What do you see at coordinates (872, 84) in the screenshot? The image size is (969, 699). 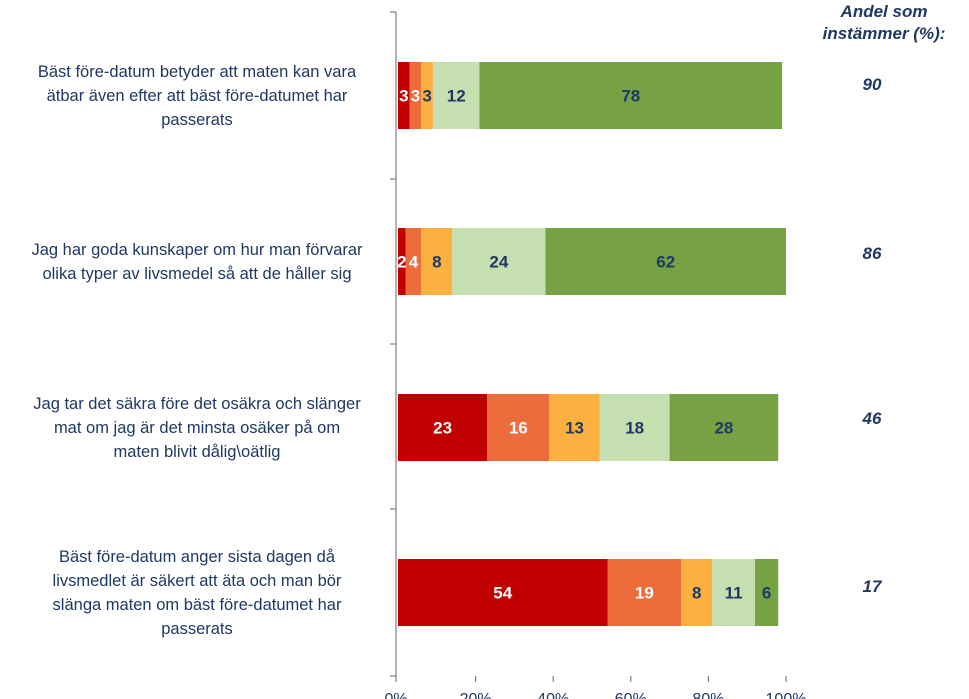 I see `share-value: 90` at bounding box center [872, 84].